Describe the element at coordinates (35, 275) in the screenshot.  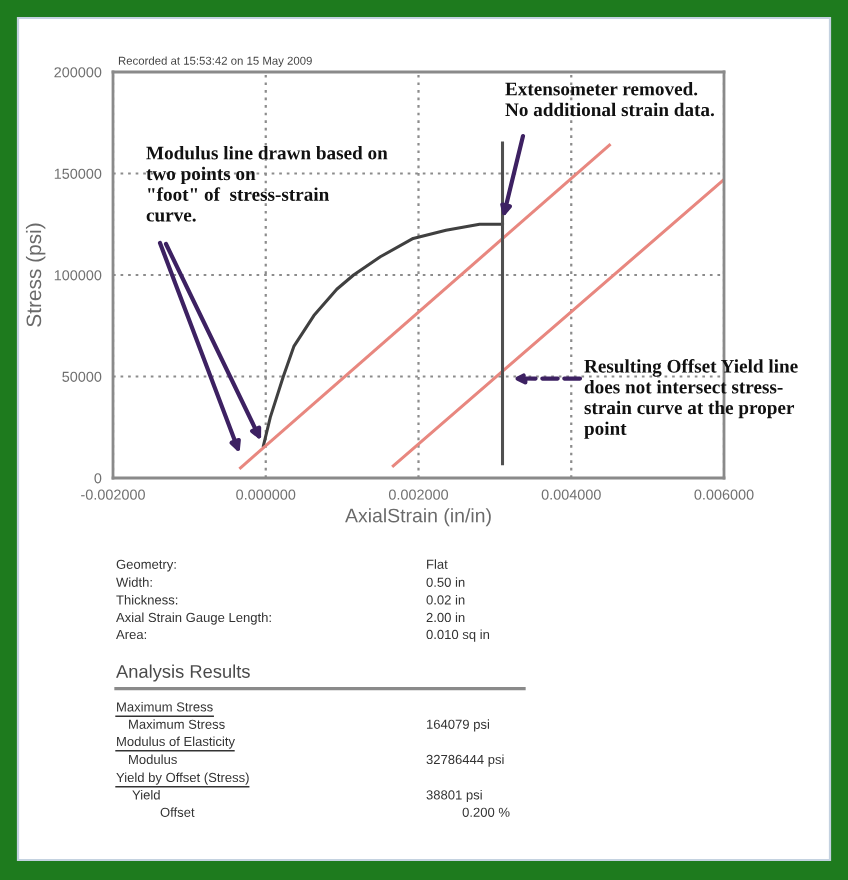
I see `y-axis-title: Stress (psi)` at that location.